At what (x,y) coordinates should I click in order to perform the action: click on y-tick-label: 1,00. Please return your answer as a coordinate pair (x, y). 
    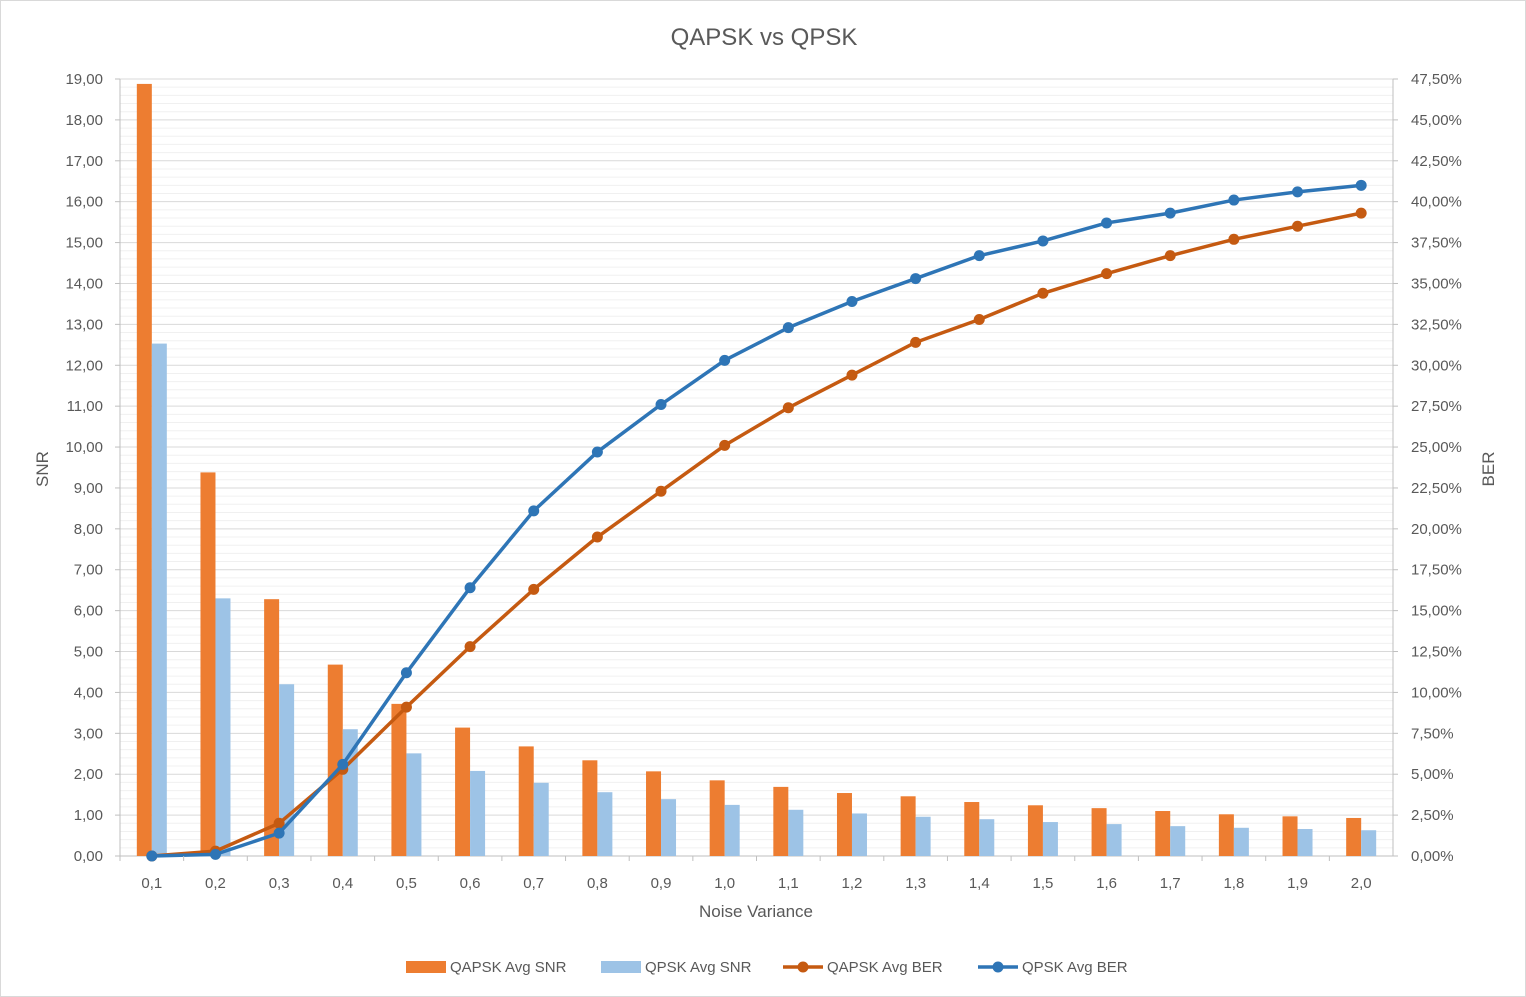
    Looking at the image, I should click on (88, 815).